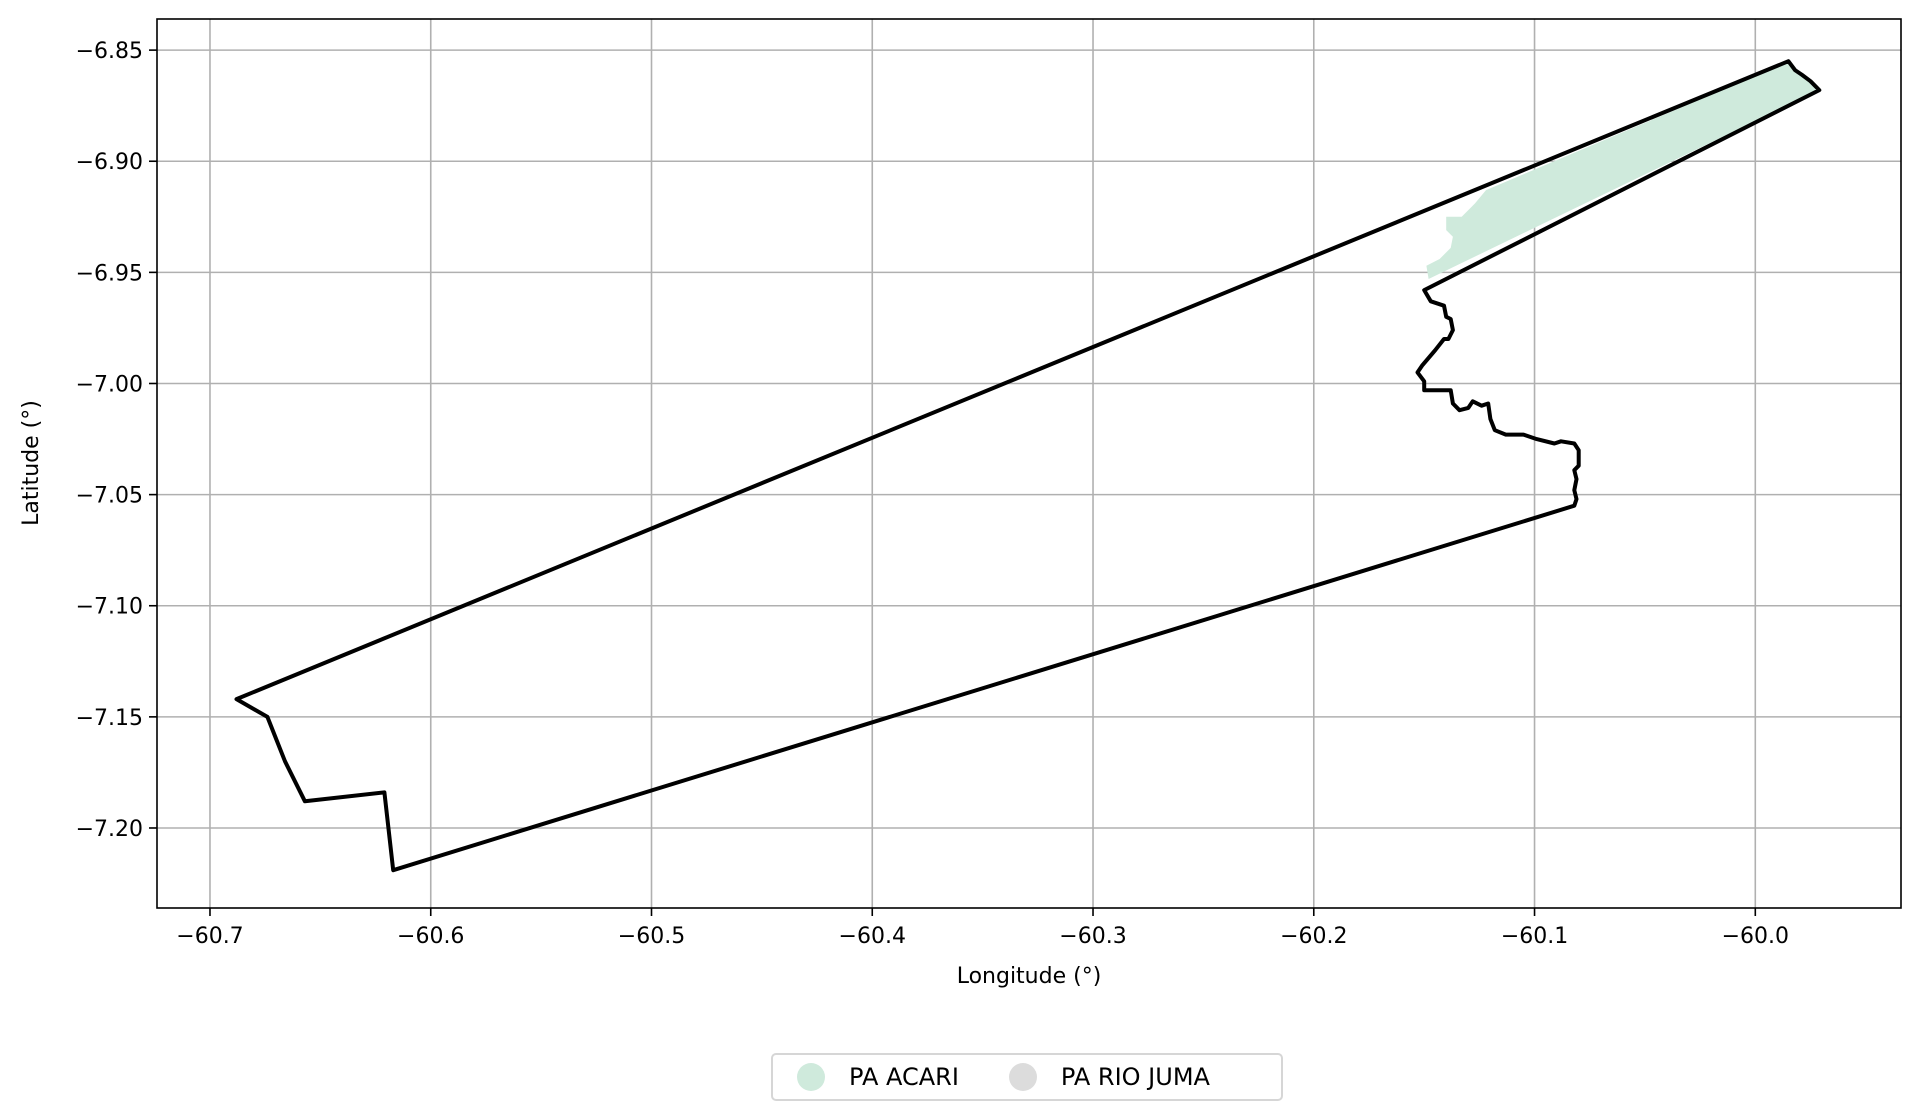  What do you see at coordinates (1092, 936) in the screenshot?
I see `x-tick-label: −60.3` at bounding box center [1092, 936].